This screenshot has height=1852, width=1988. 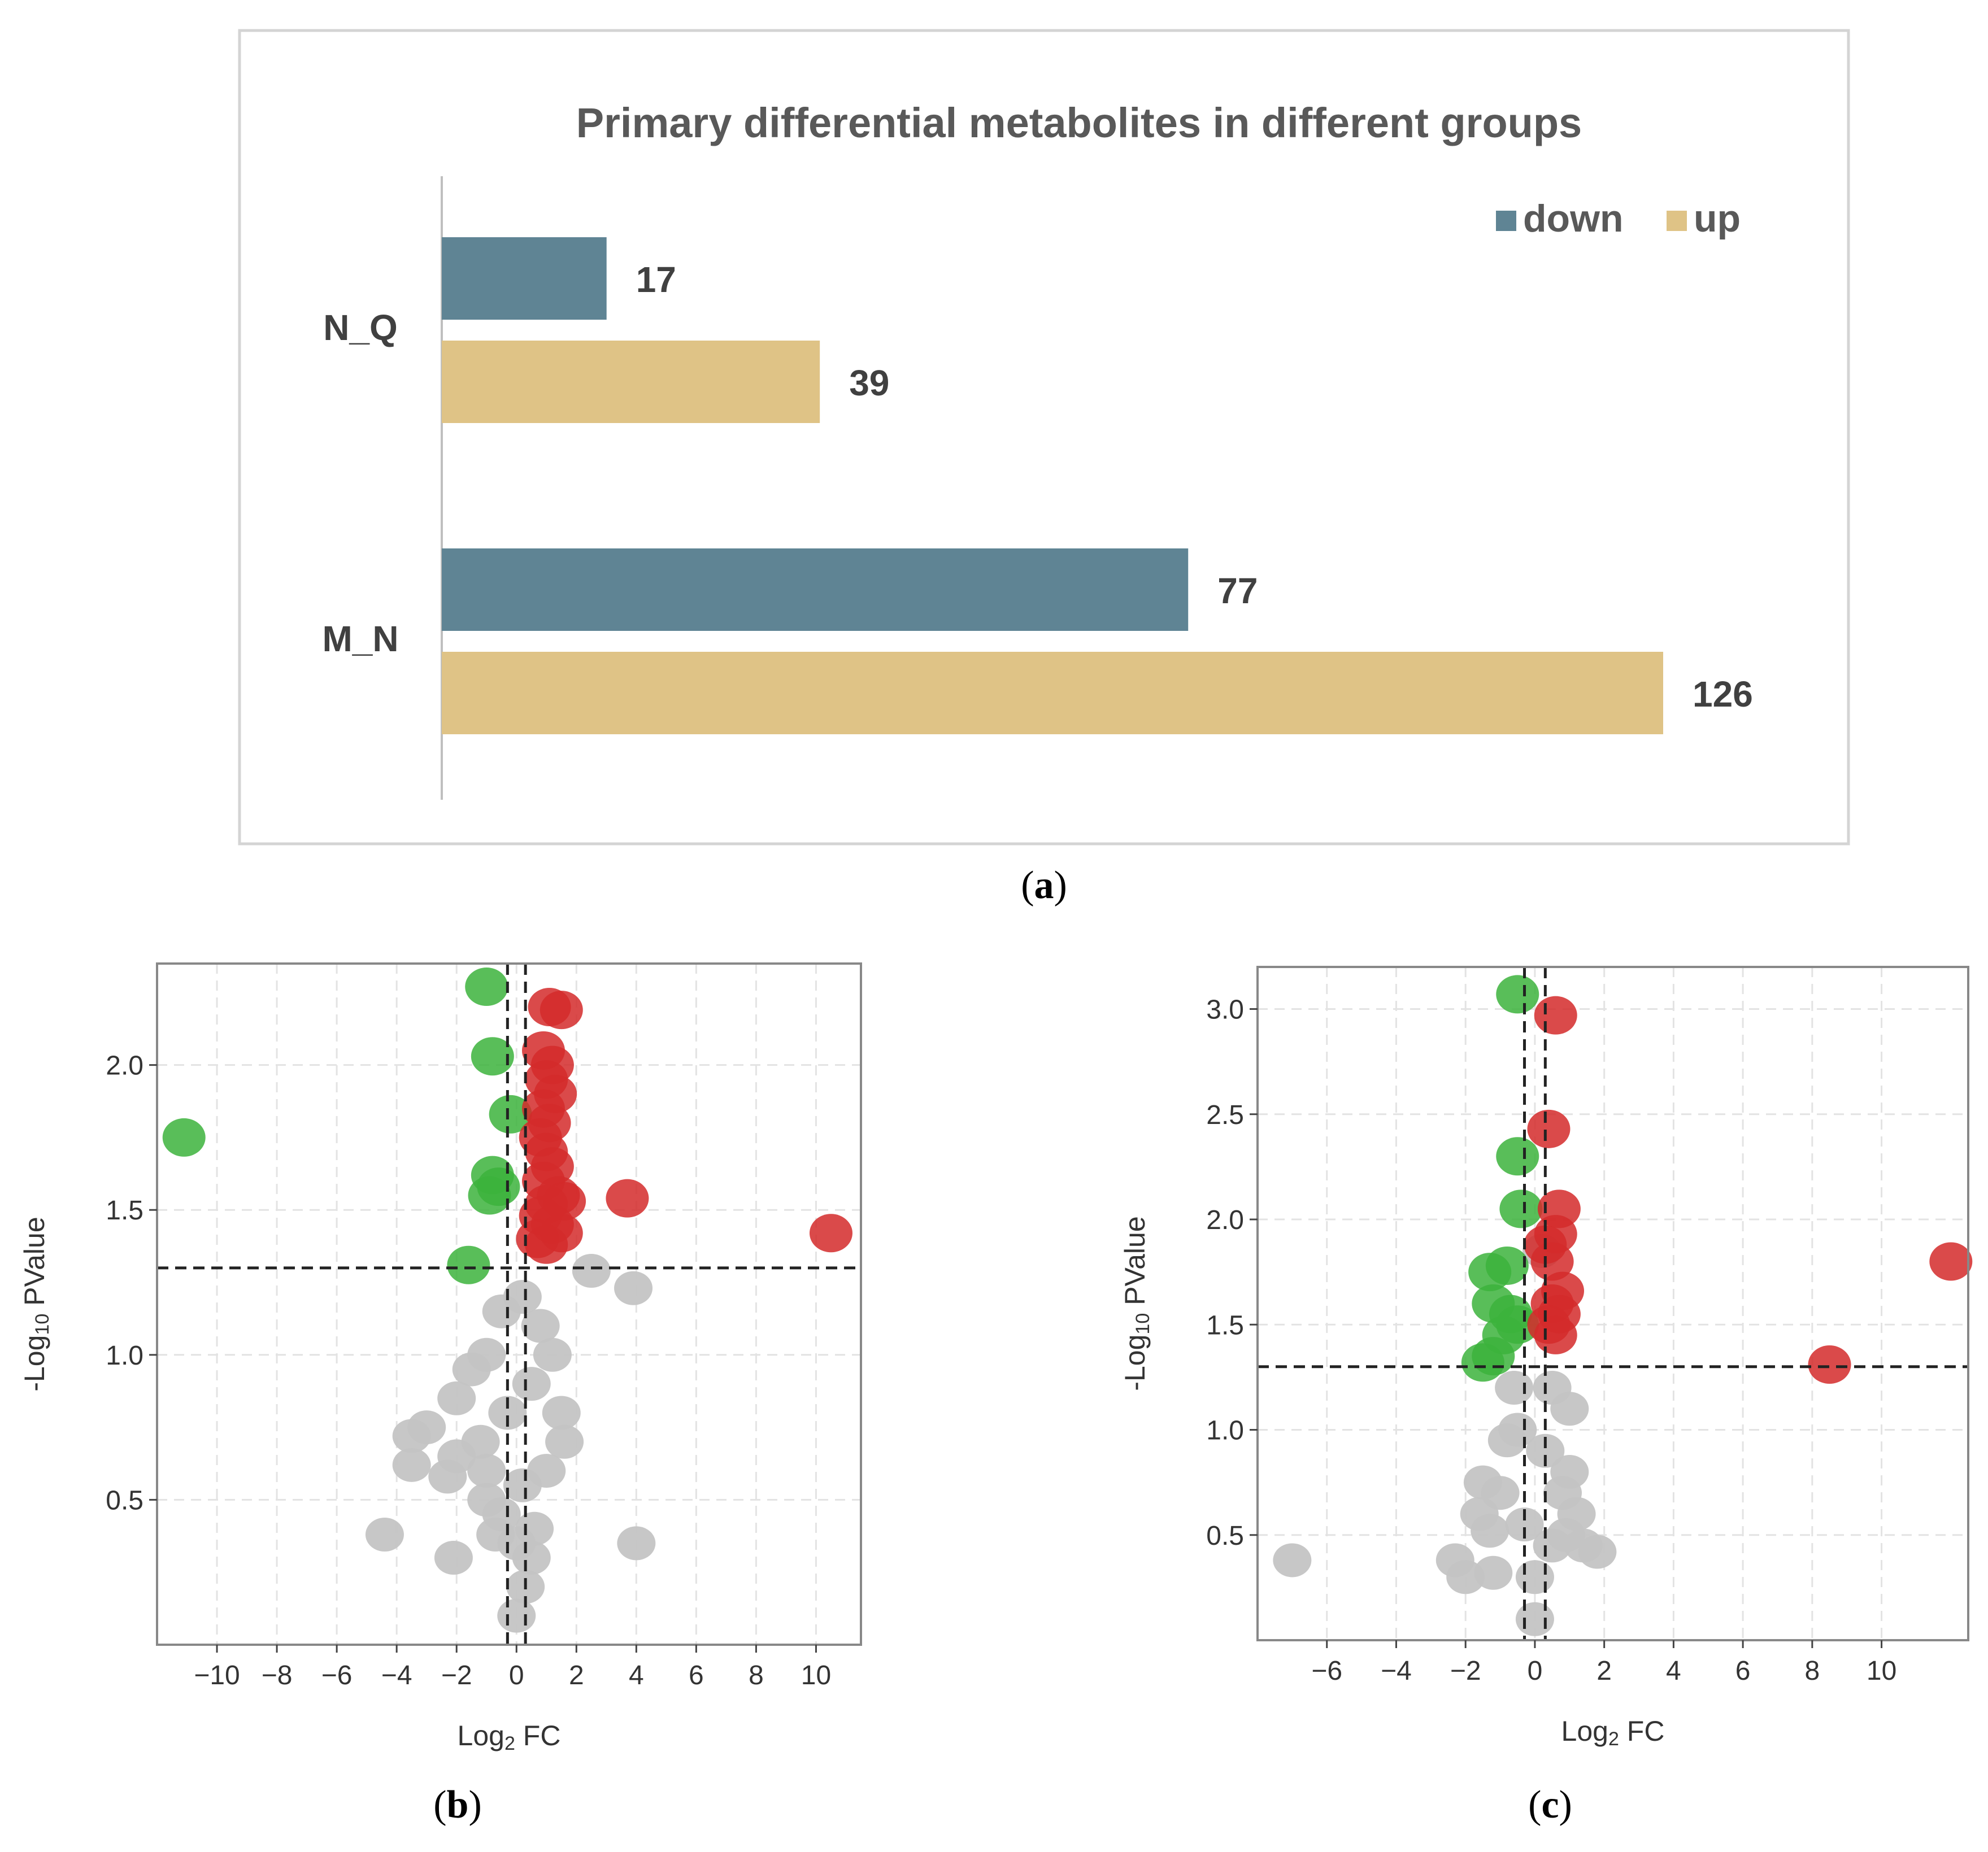 What do you see at coordinates (1506, 221) in the screenshot?
I see `legend-swatch-down` at bounding box center [1506, 221].